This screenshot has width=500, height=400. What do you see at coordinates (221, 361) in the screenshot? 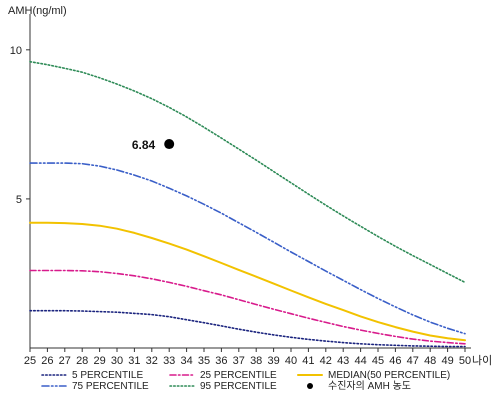
I see `x-tick-label: 36` at bounding box center [221, 361].